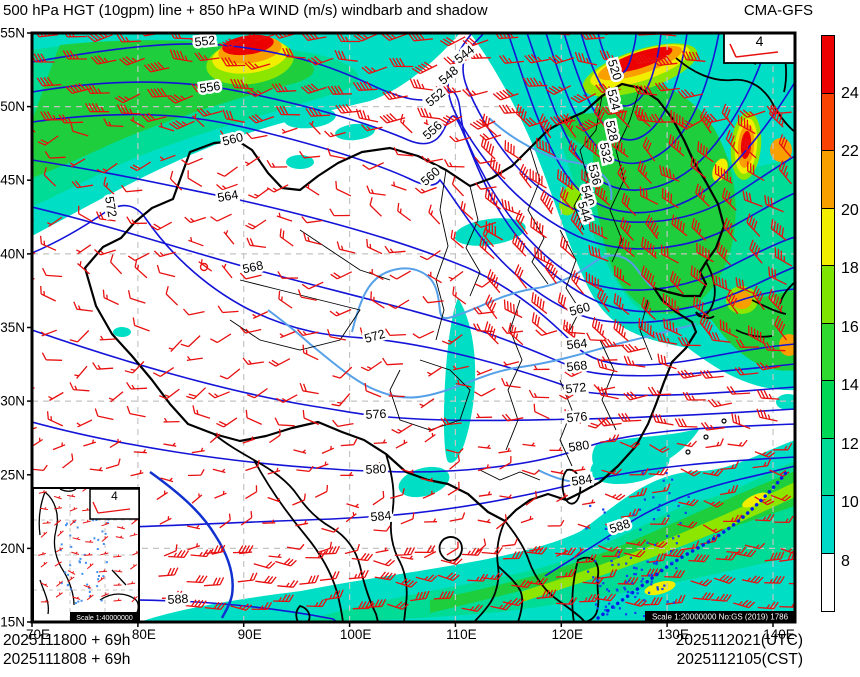 The width and height of the screenshot is (860, 677). What do you see at coordinates (850, 210) in the screenshot?
I see `colorbar-tick-label: 20` at bounding box center [850, 210].